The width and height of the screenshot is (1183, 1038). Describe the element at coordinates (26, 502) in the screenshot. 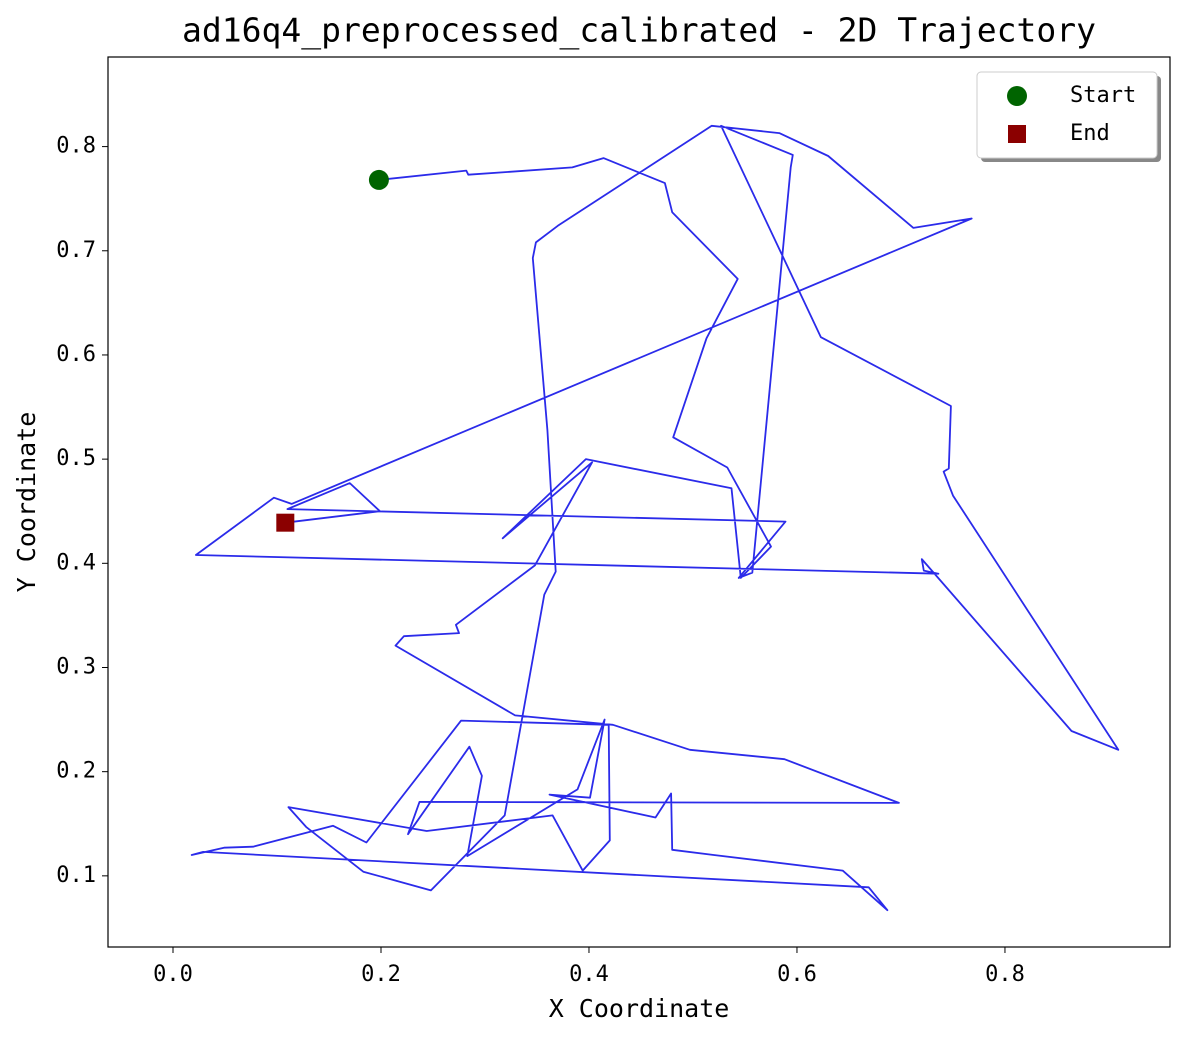

I see `y-axis-label: Y Coordinate` at that location.